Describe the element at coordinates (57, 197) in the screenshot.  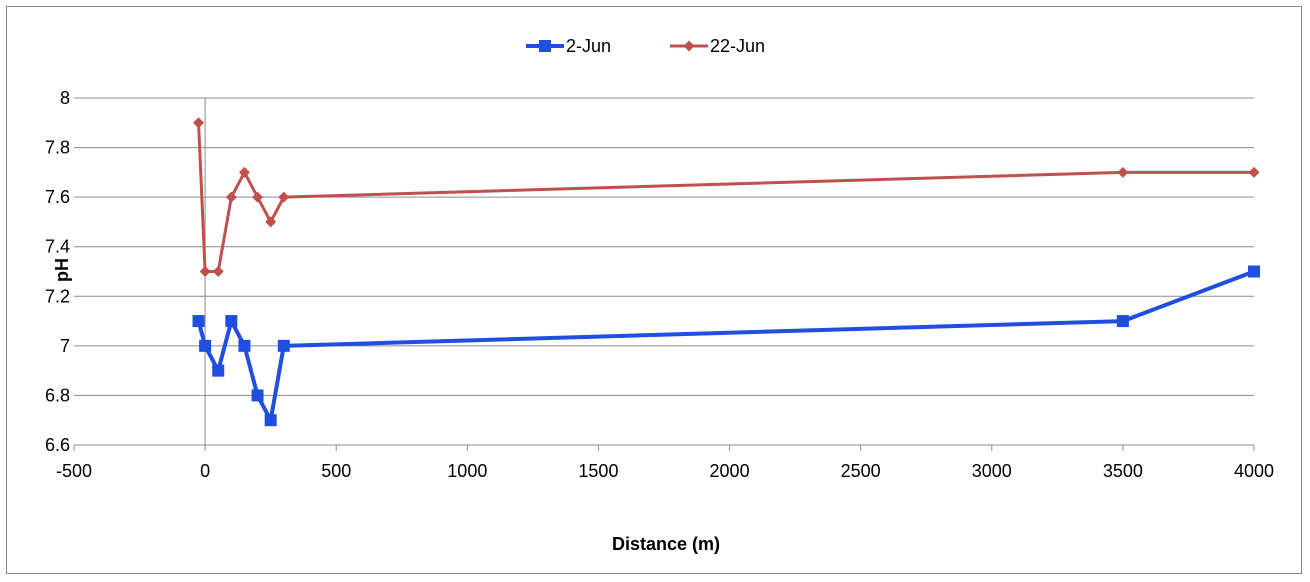
I see `y-tick-label: 7.6` at that location.